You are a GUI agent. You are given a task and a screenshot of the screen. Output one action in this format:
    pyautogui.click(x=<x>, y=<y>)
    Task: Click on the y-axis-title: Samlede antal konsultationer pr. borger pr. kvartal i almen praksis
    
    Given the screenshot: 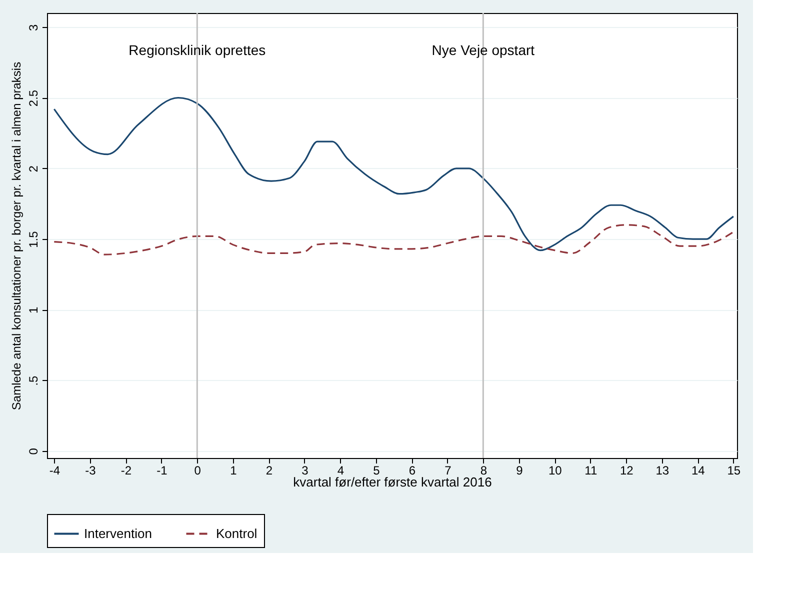 What is the action you would take?
    pyautogui.click(x=17, y=236)
    